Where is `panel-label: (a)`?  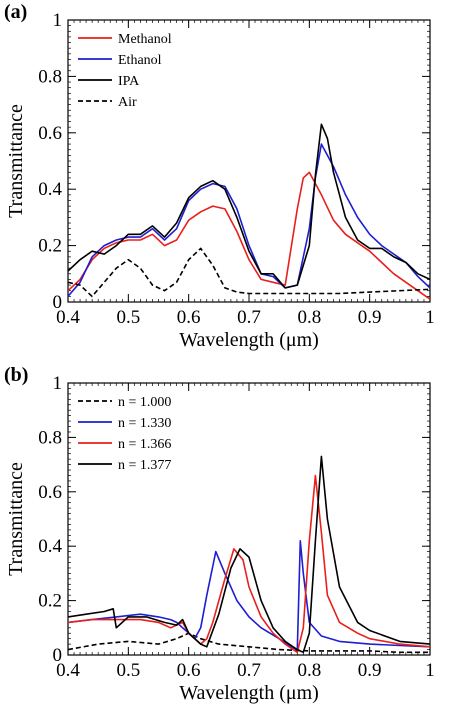 panel-label: (a) is located at coordinates (15, 12).